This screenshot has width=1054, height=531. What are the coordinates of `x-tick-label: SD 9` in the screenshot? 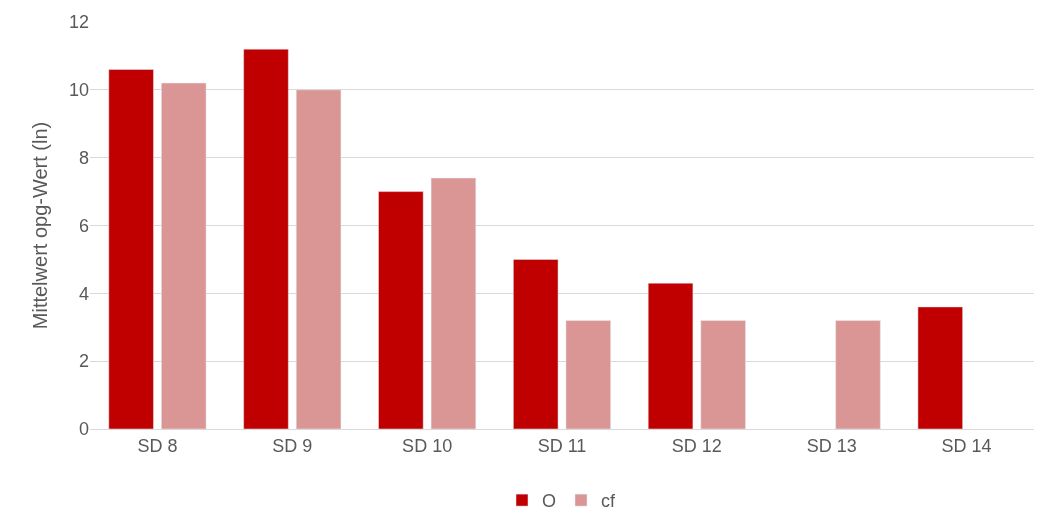 It's located at (292, 445).